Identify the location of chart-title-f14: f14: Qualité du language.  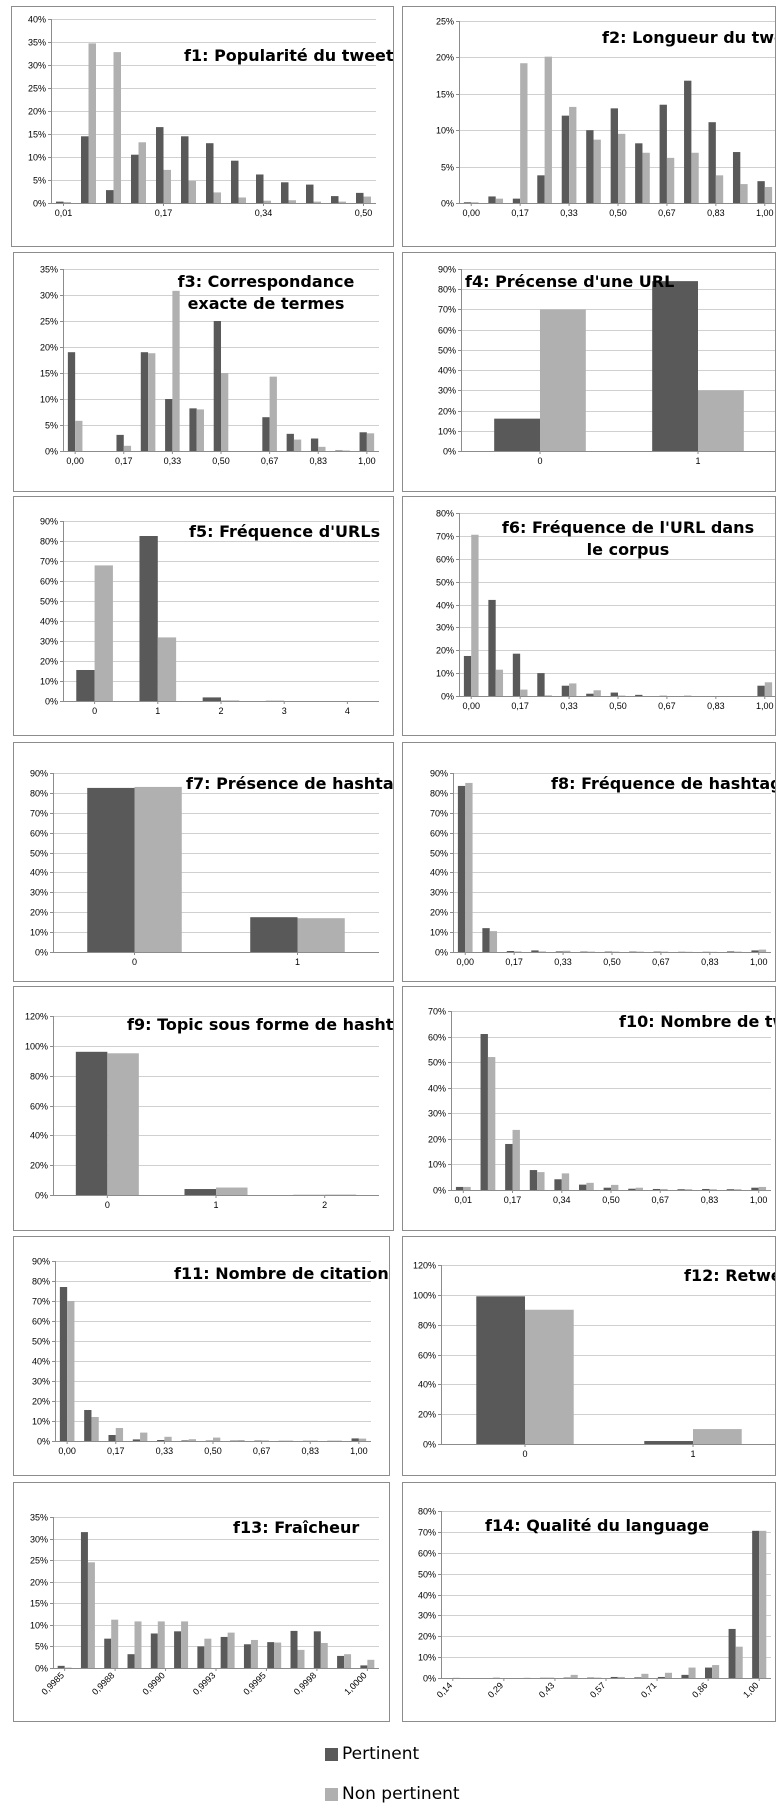
(597, 1526).